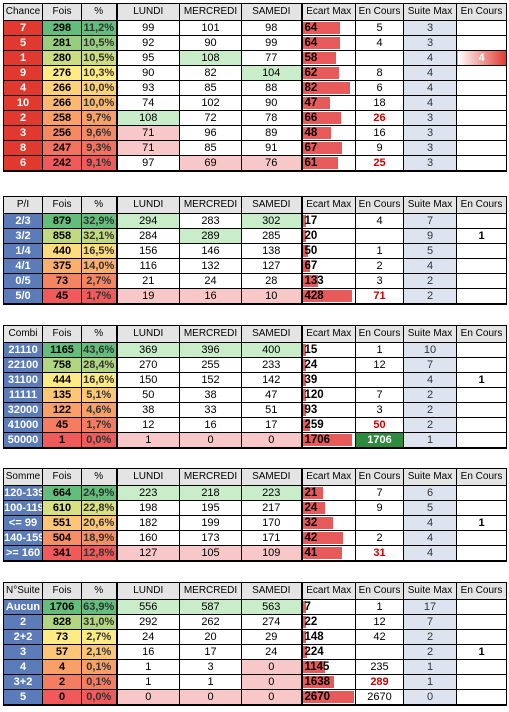 This screenshot has width=509, height=712. What do you see at coordinates (210, 607) in the screenshot?
I see `mercredi-count: 587` at bounding box center [210, 607].